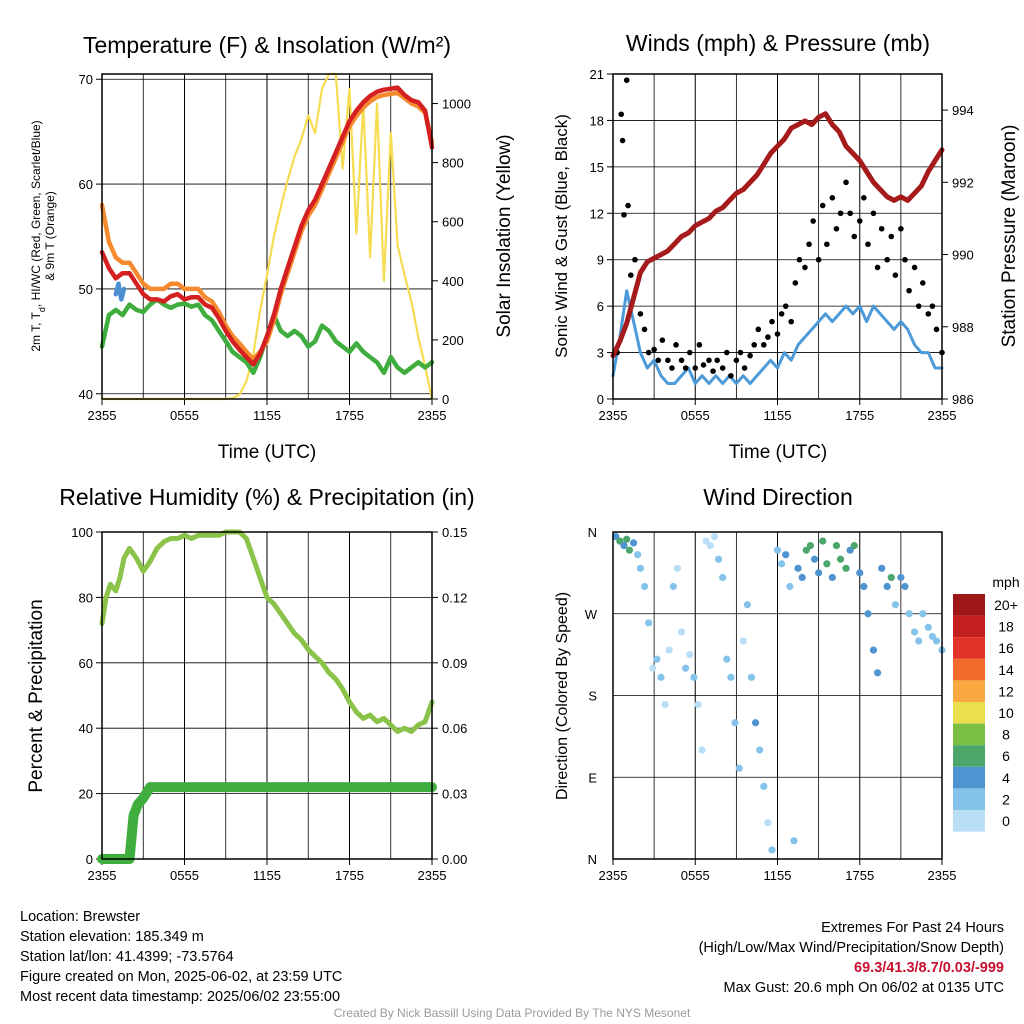  I want to click on y-tick-label: 21, so click(597, 74).